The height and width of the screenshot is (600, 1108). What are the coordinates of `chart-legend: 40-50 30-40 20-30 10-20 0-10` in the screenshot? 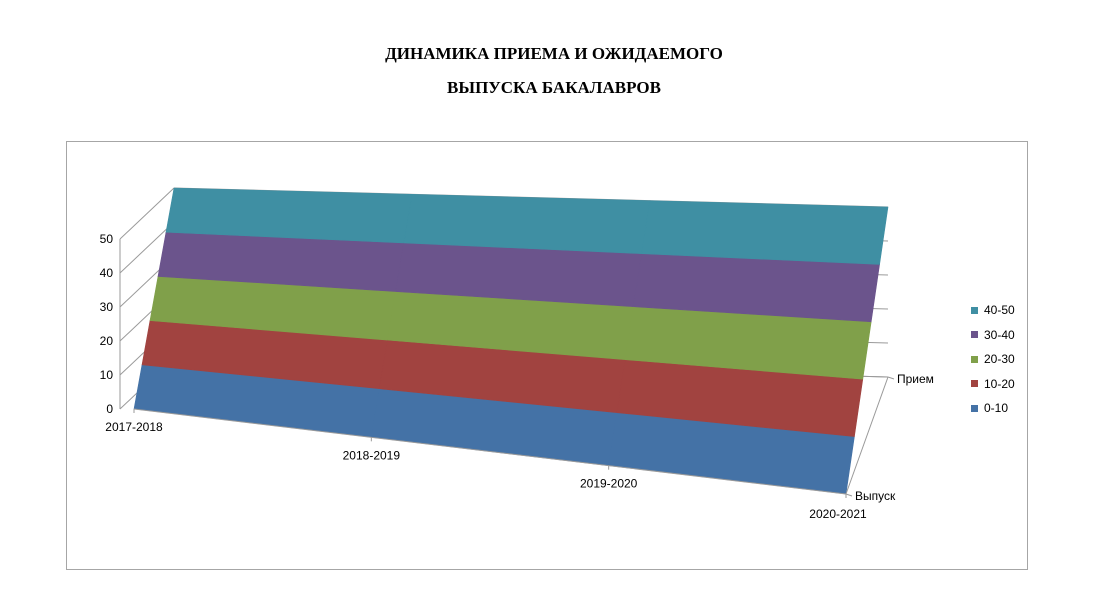 It's located at (993, 359).